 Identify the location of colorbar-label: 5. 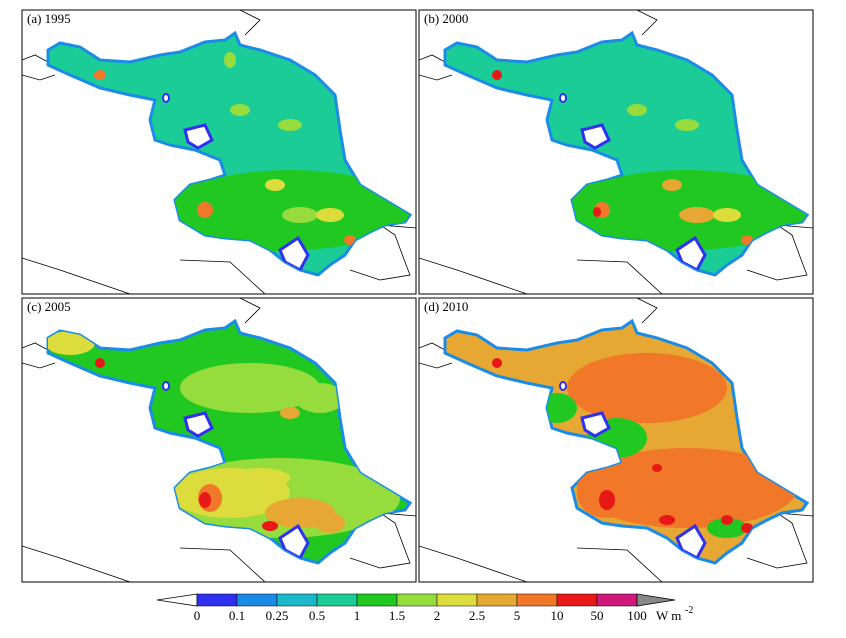
(517, 615).